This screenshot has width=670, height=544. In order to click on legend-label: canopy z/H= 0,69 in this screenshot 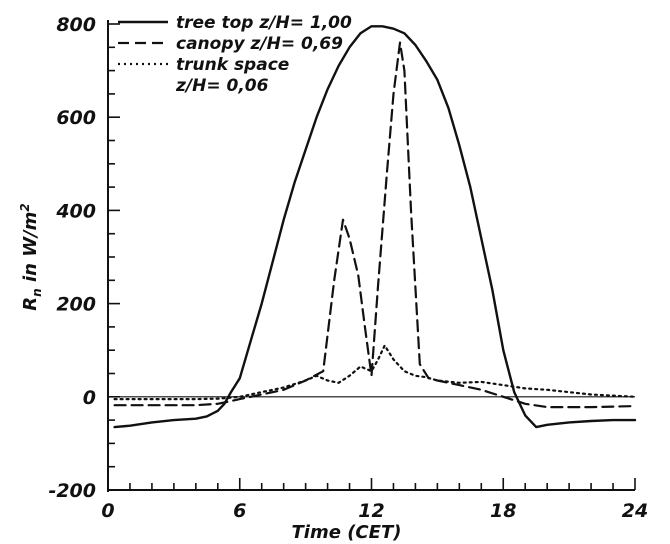, I will do `click(259, 44)`.